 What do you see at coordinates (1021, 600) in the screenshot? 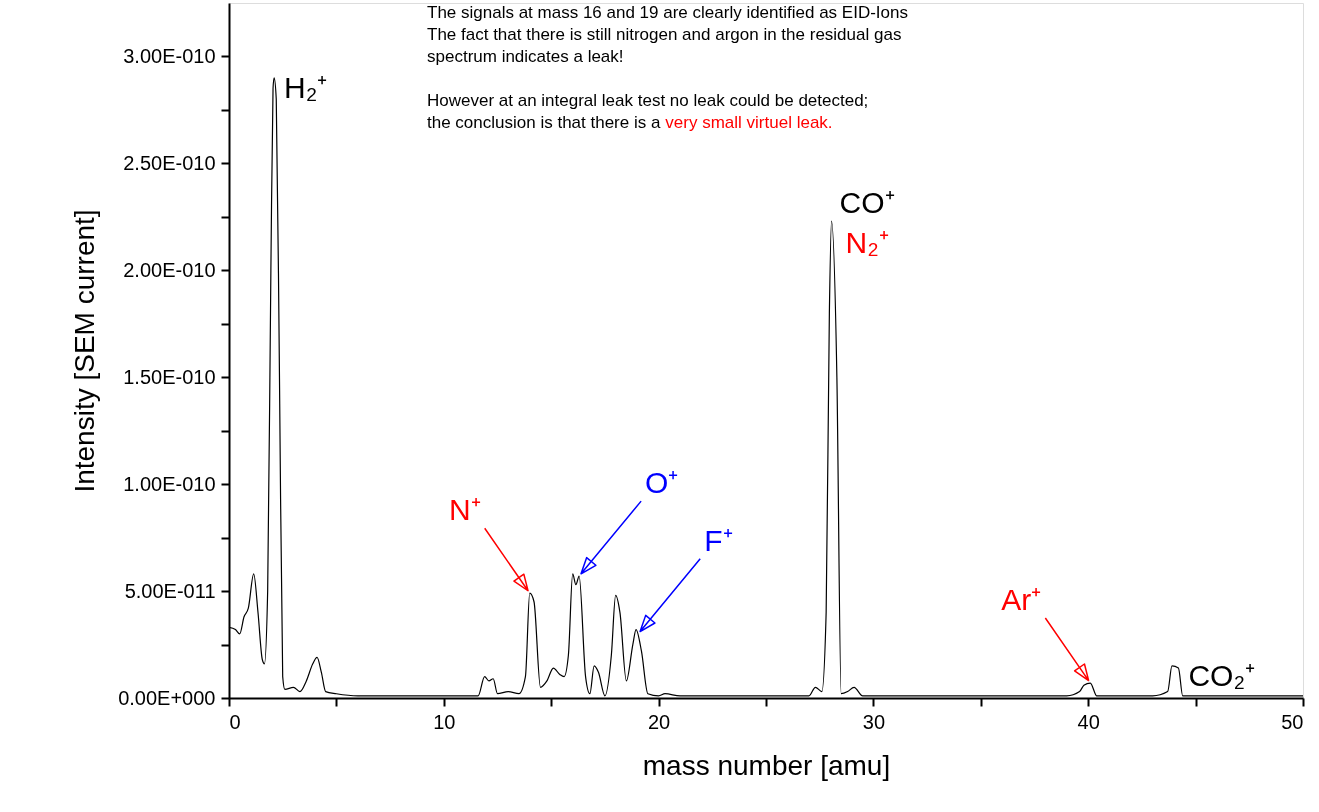
I see `annotation: Ar⁺` at bounding box center [1021, 600].